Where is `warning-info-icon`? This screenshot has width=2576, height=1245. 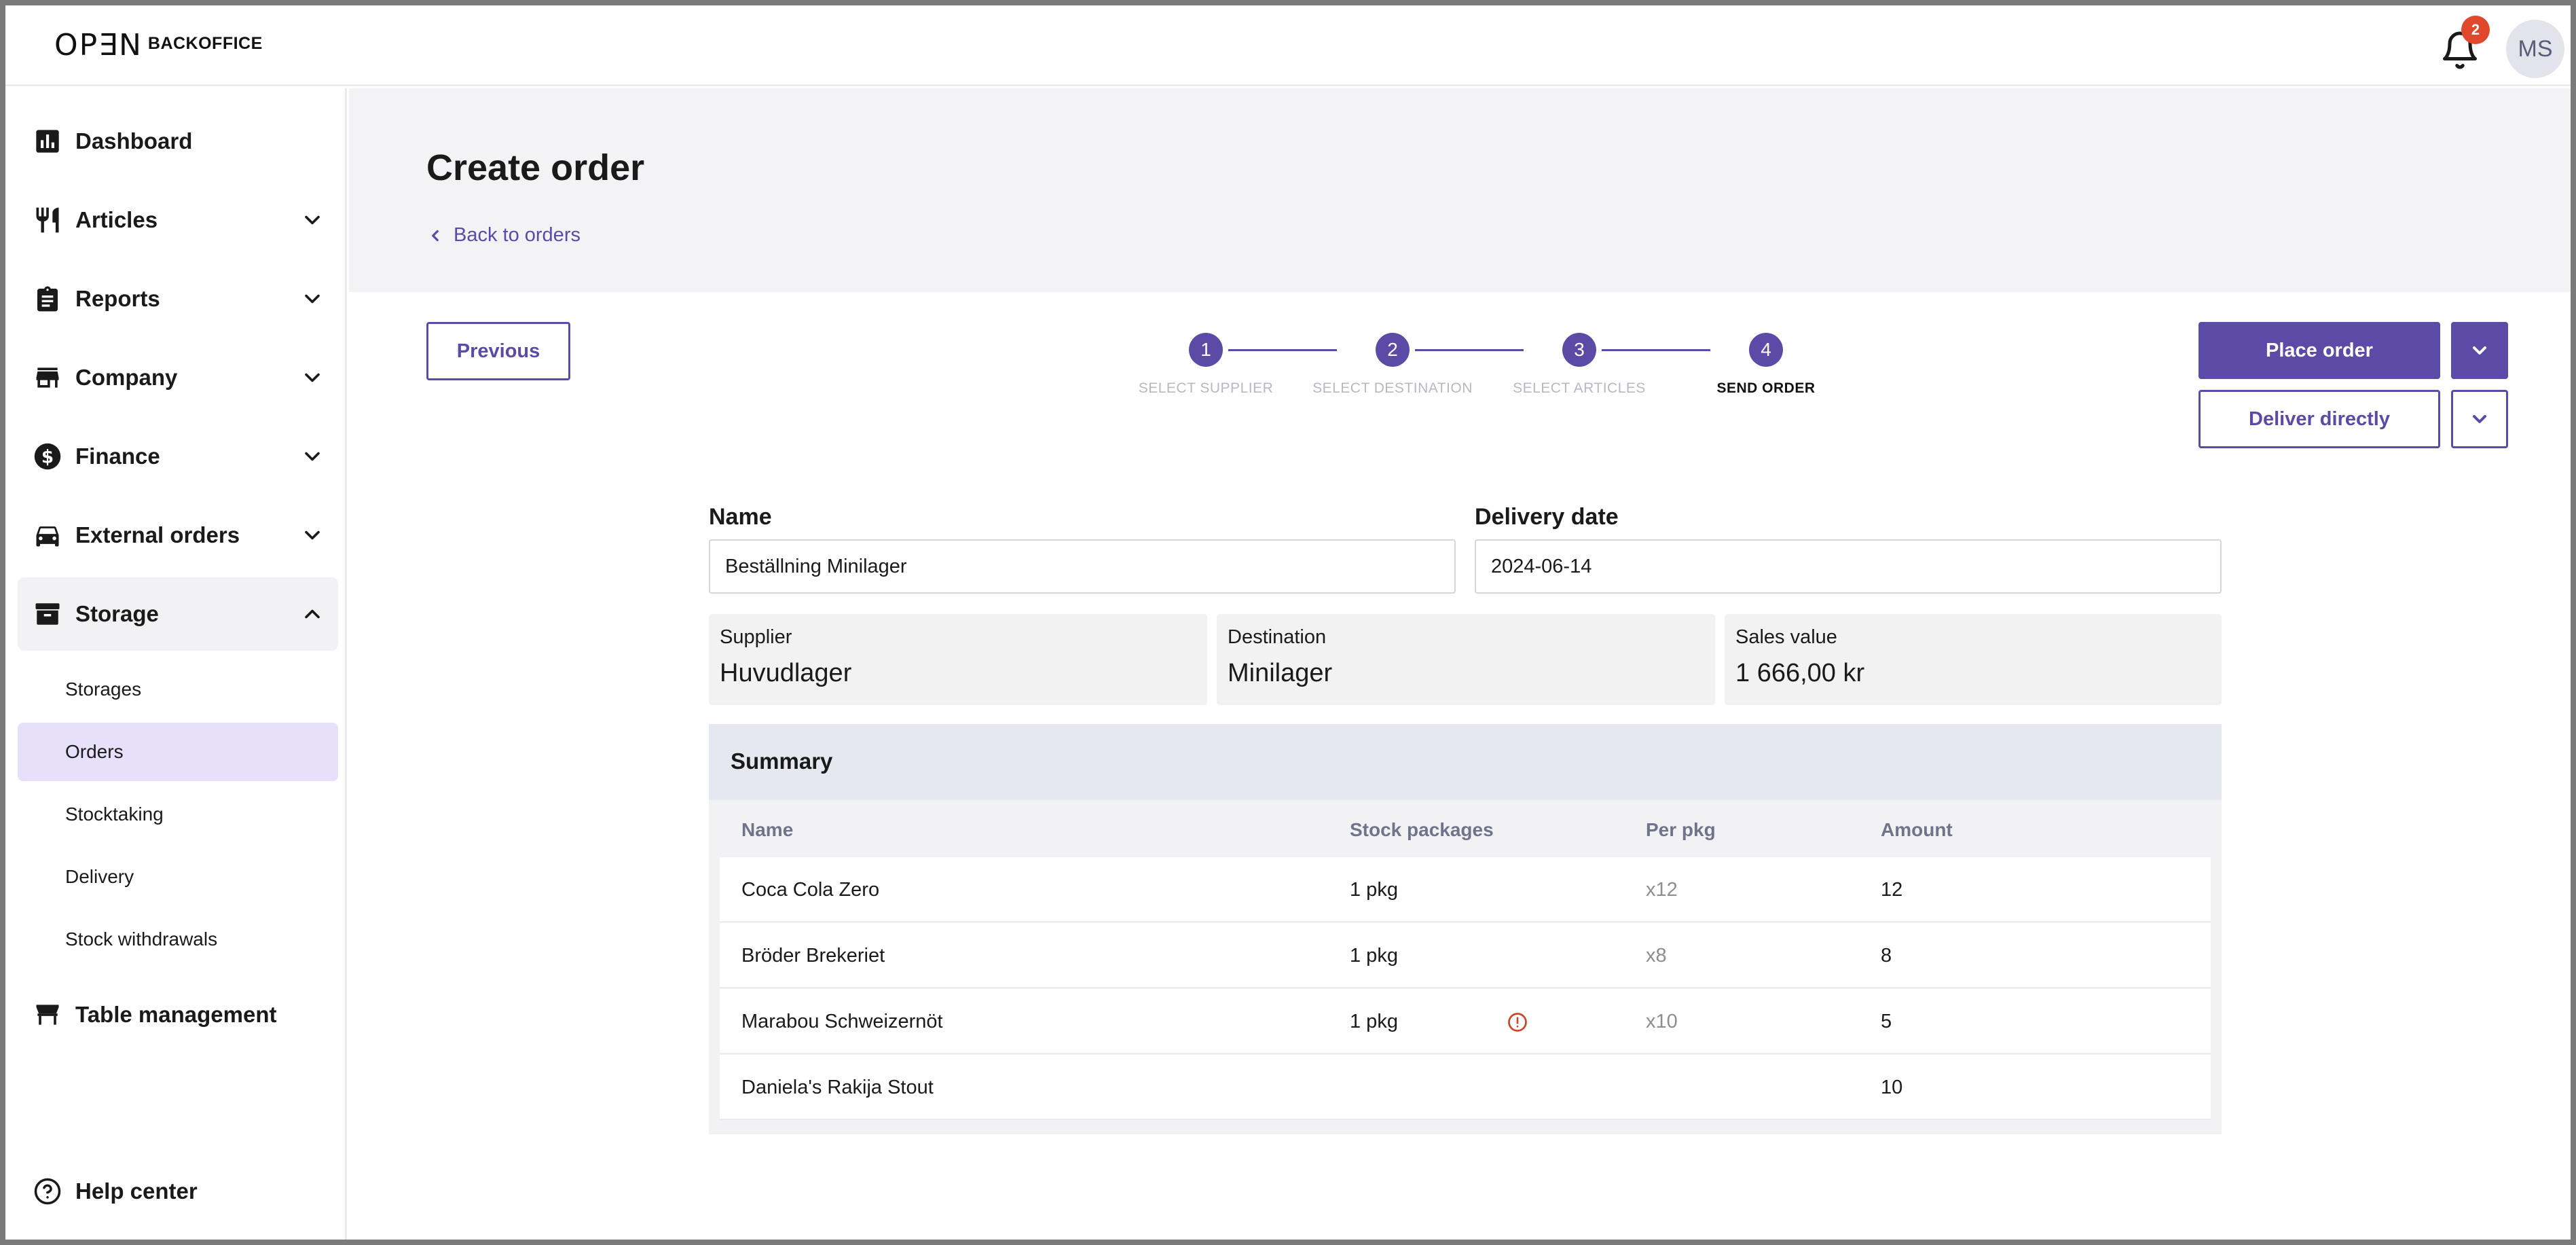 warning-info-icon is located at coordinates (1517, 1022).